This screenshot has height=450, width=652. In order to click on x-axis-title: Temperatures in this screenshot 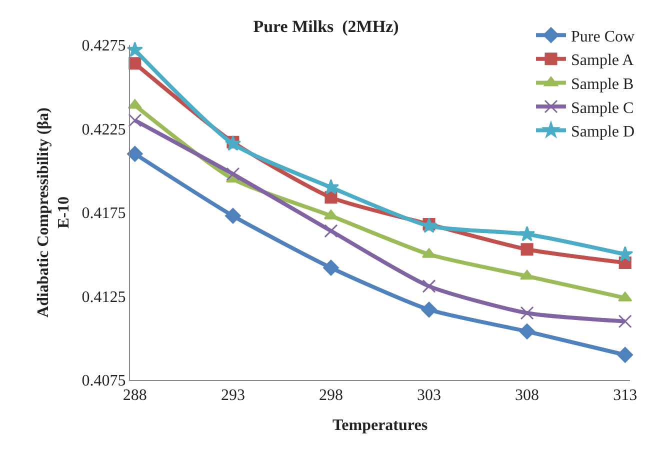, I will do `click(380, 425)`.